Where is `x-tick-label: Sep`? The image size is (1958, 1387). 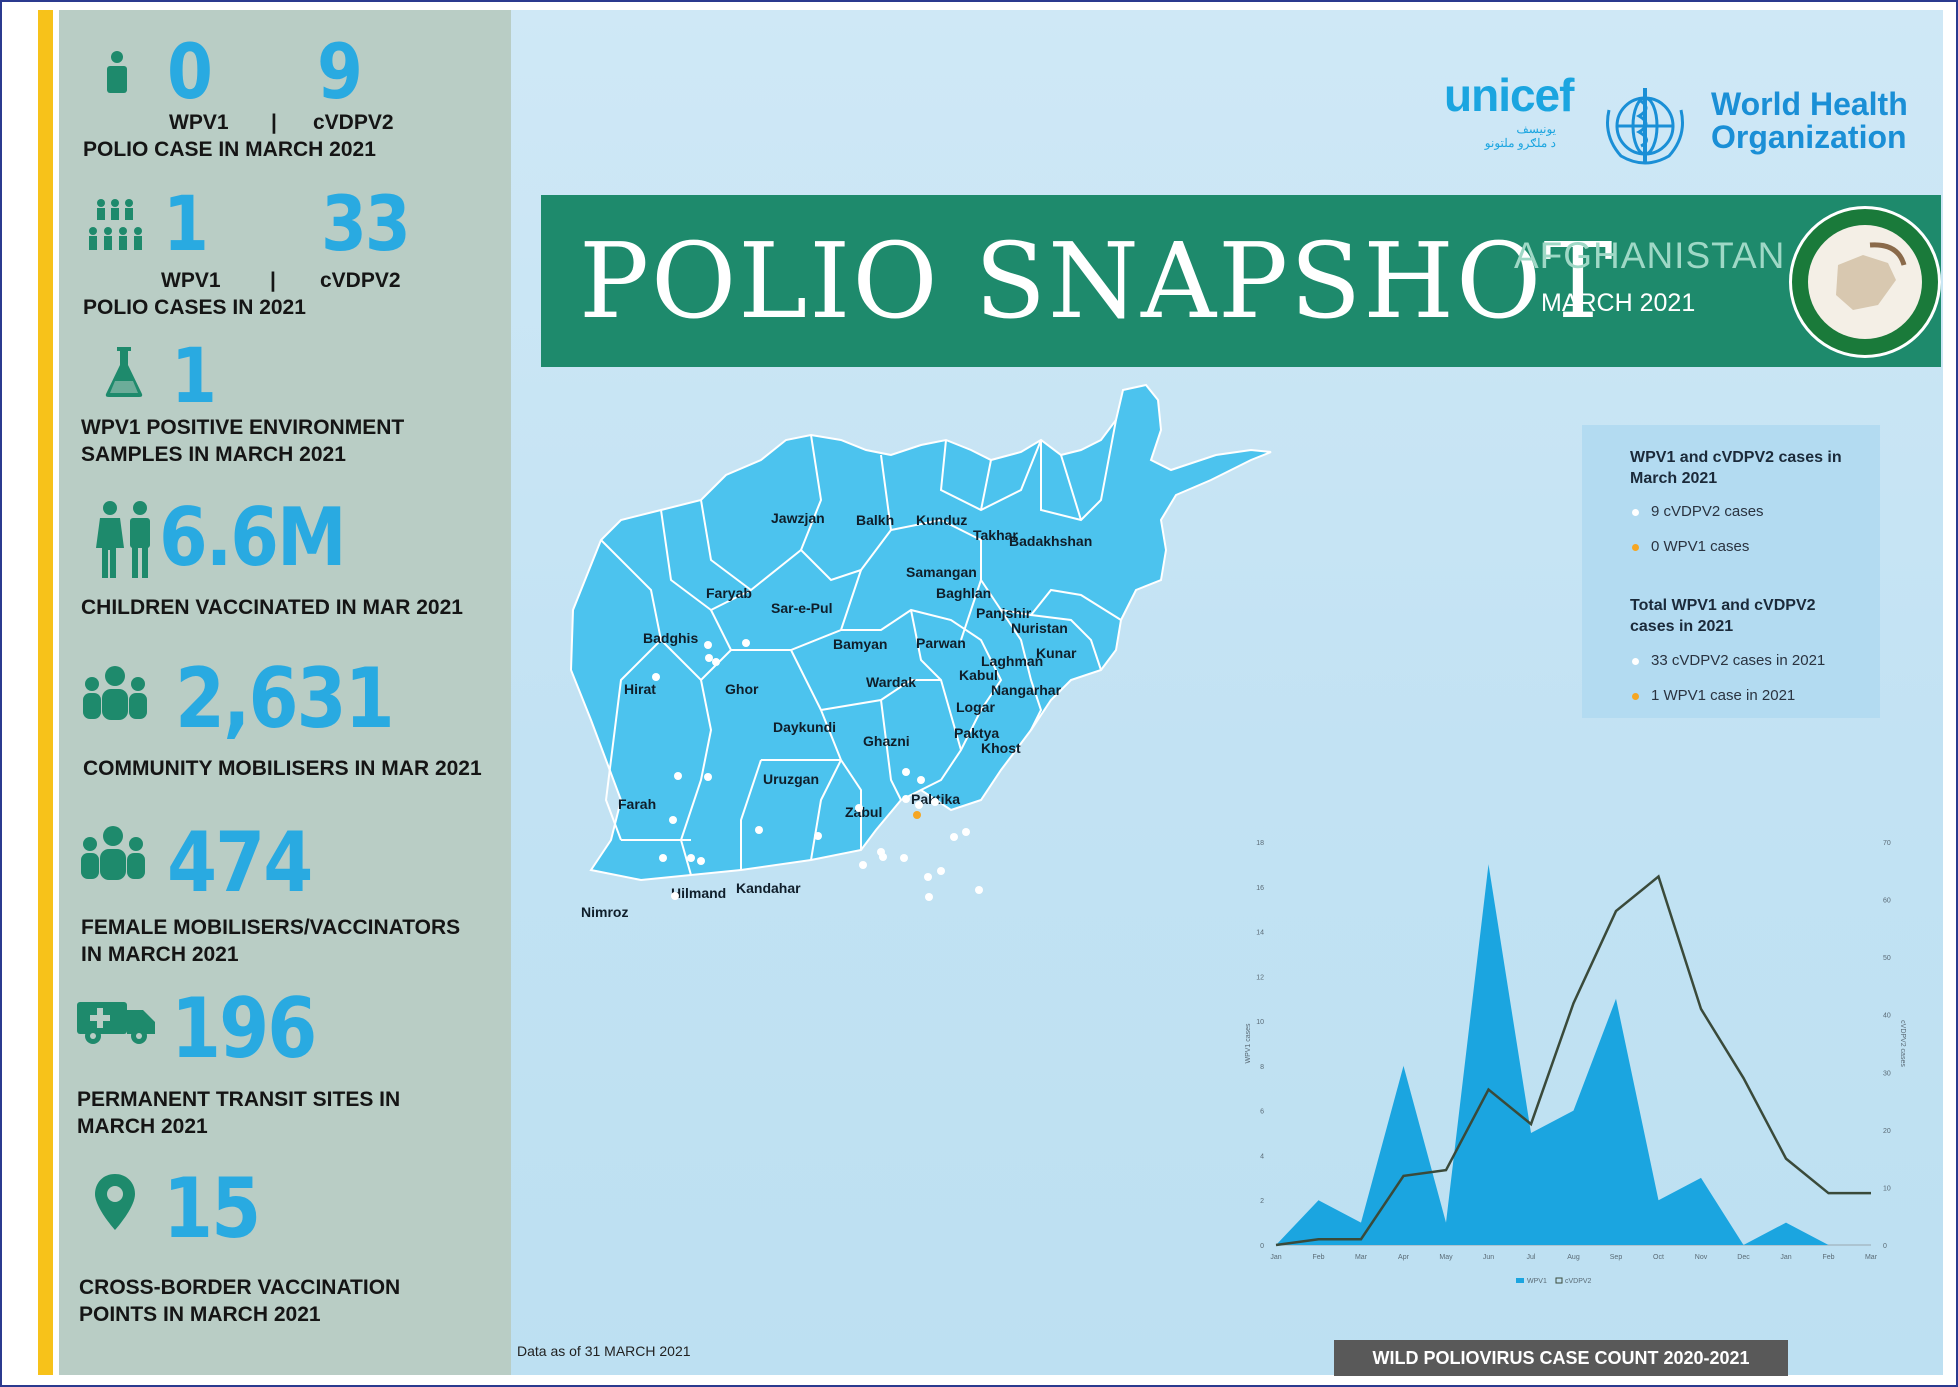
x-tick-label: Sep is located at coordinates (1616, 1257).